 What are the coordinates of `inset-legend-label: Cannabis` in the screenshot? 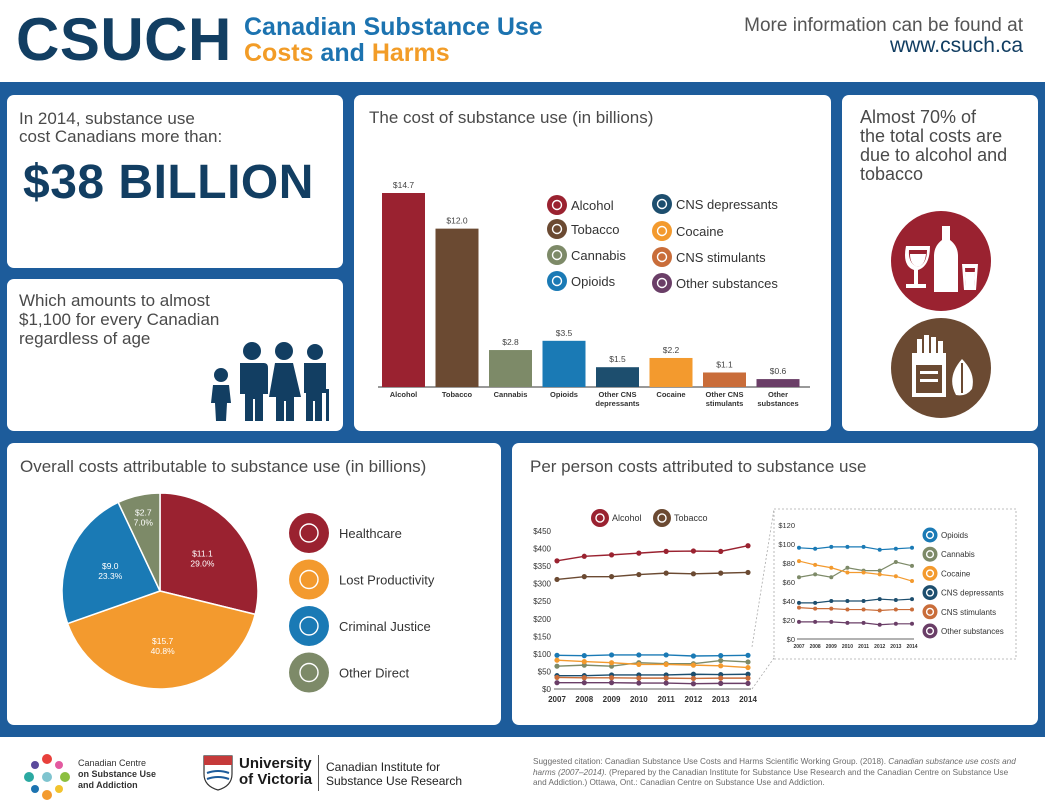 It's located at (958, 554).